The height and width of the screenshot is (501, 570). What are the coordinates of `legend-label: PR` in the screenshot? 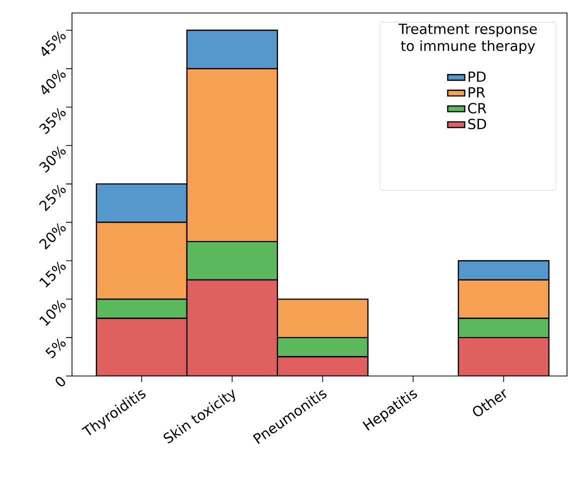 It's located at (477, 92).